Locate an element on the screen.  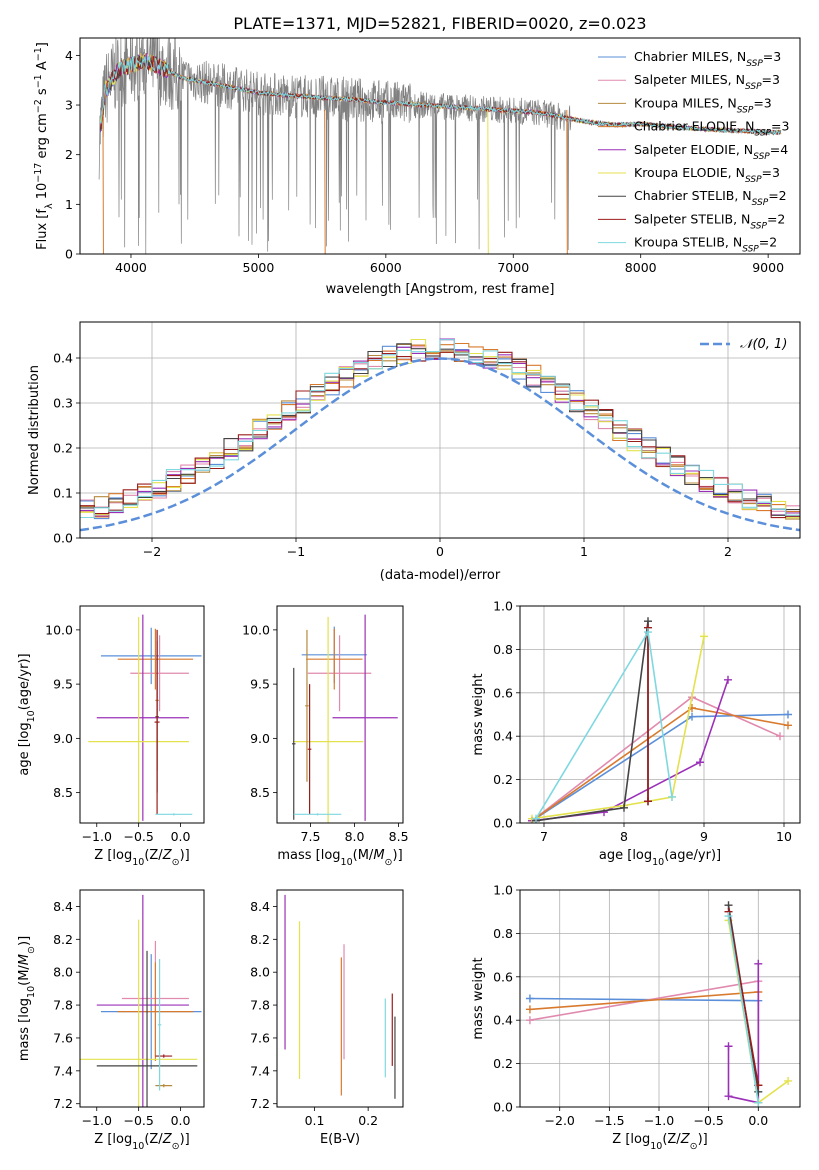
y-tick-label: 0.0 is located at coordinates (503, 823).